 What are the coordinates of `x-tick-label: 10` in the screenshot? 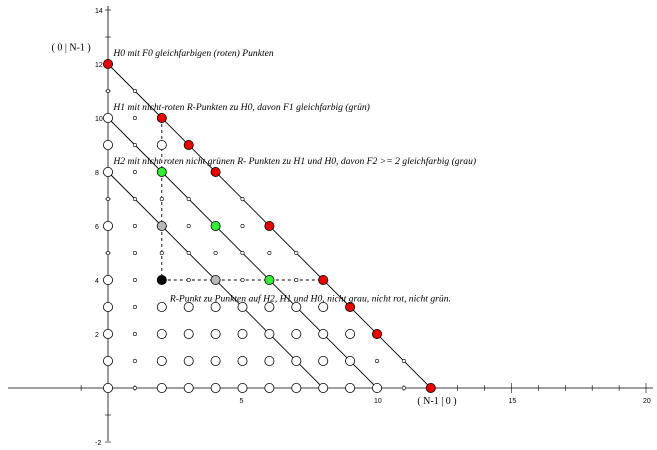 It's located at (378, 401).